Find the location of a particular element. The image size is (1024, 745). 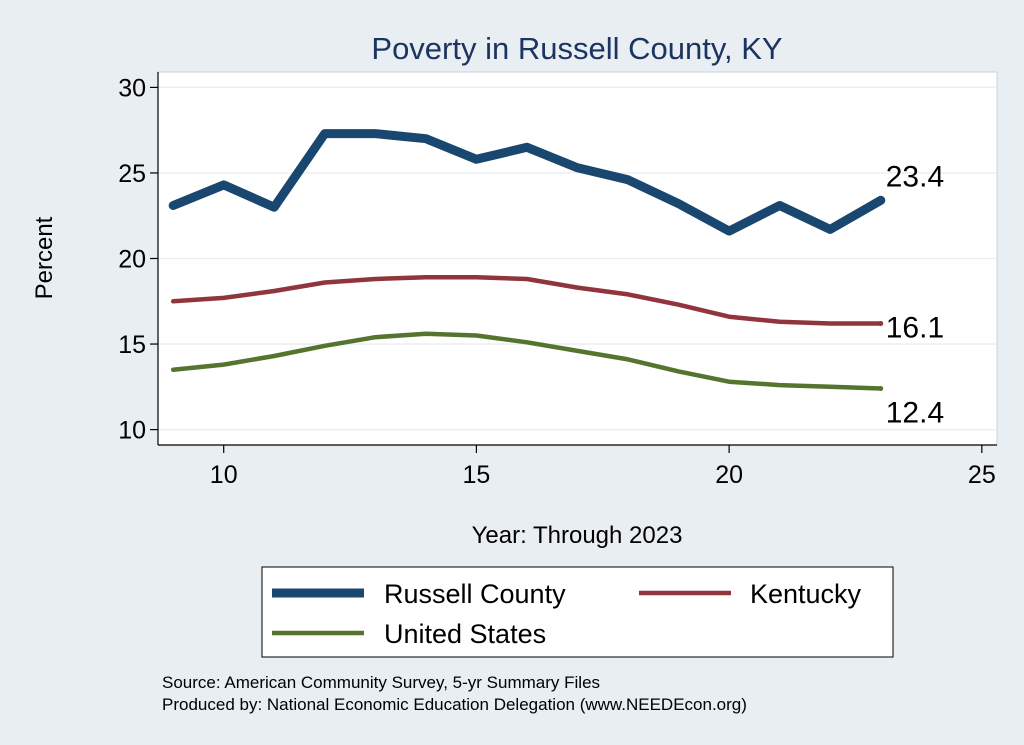

x-tick-label: 15 is located at coordinates (477, 475).